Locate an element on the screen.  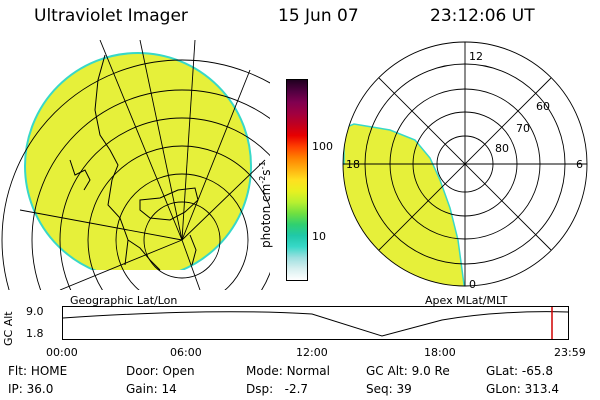
xtick-0000: 00:00 is located at coordinates (62, 352).